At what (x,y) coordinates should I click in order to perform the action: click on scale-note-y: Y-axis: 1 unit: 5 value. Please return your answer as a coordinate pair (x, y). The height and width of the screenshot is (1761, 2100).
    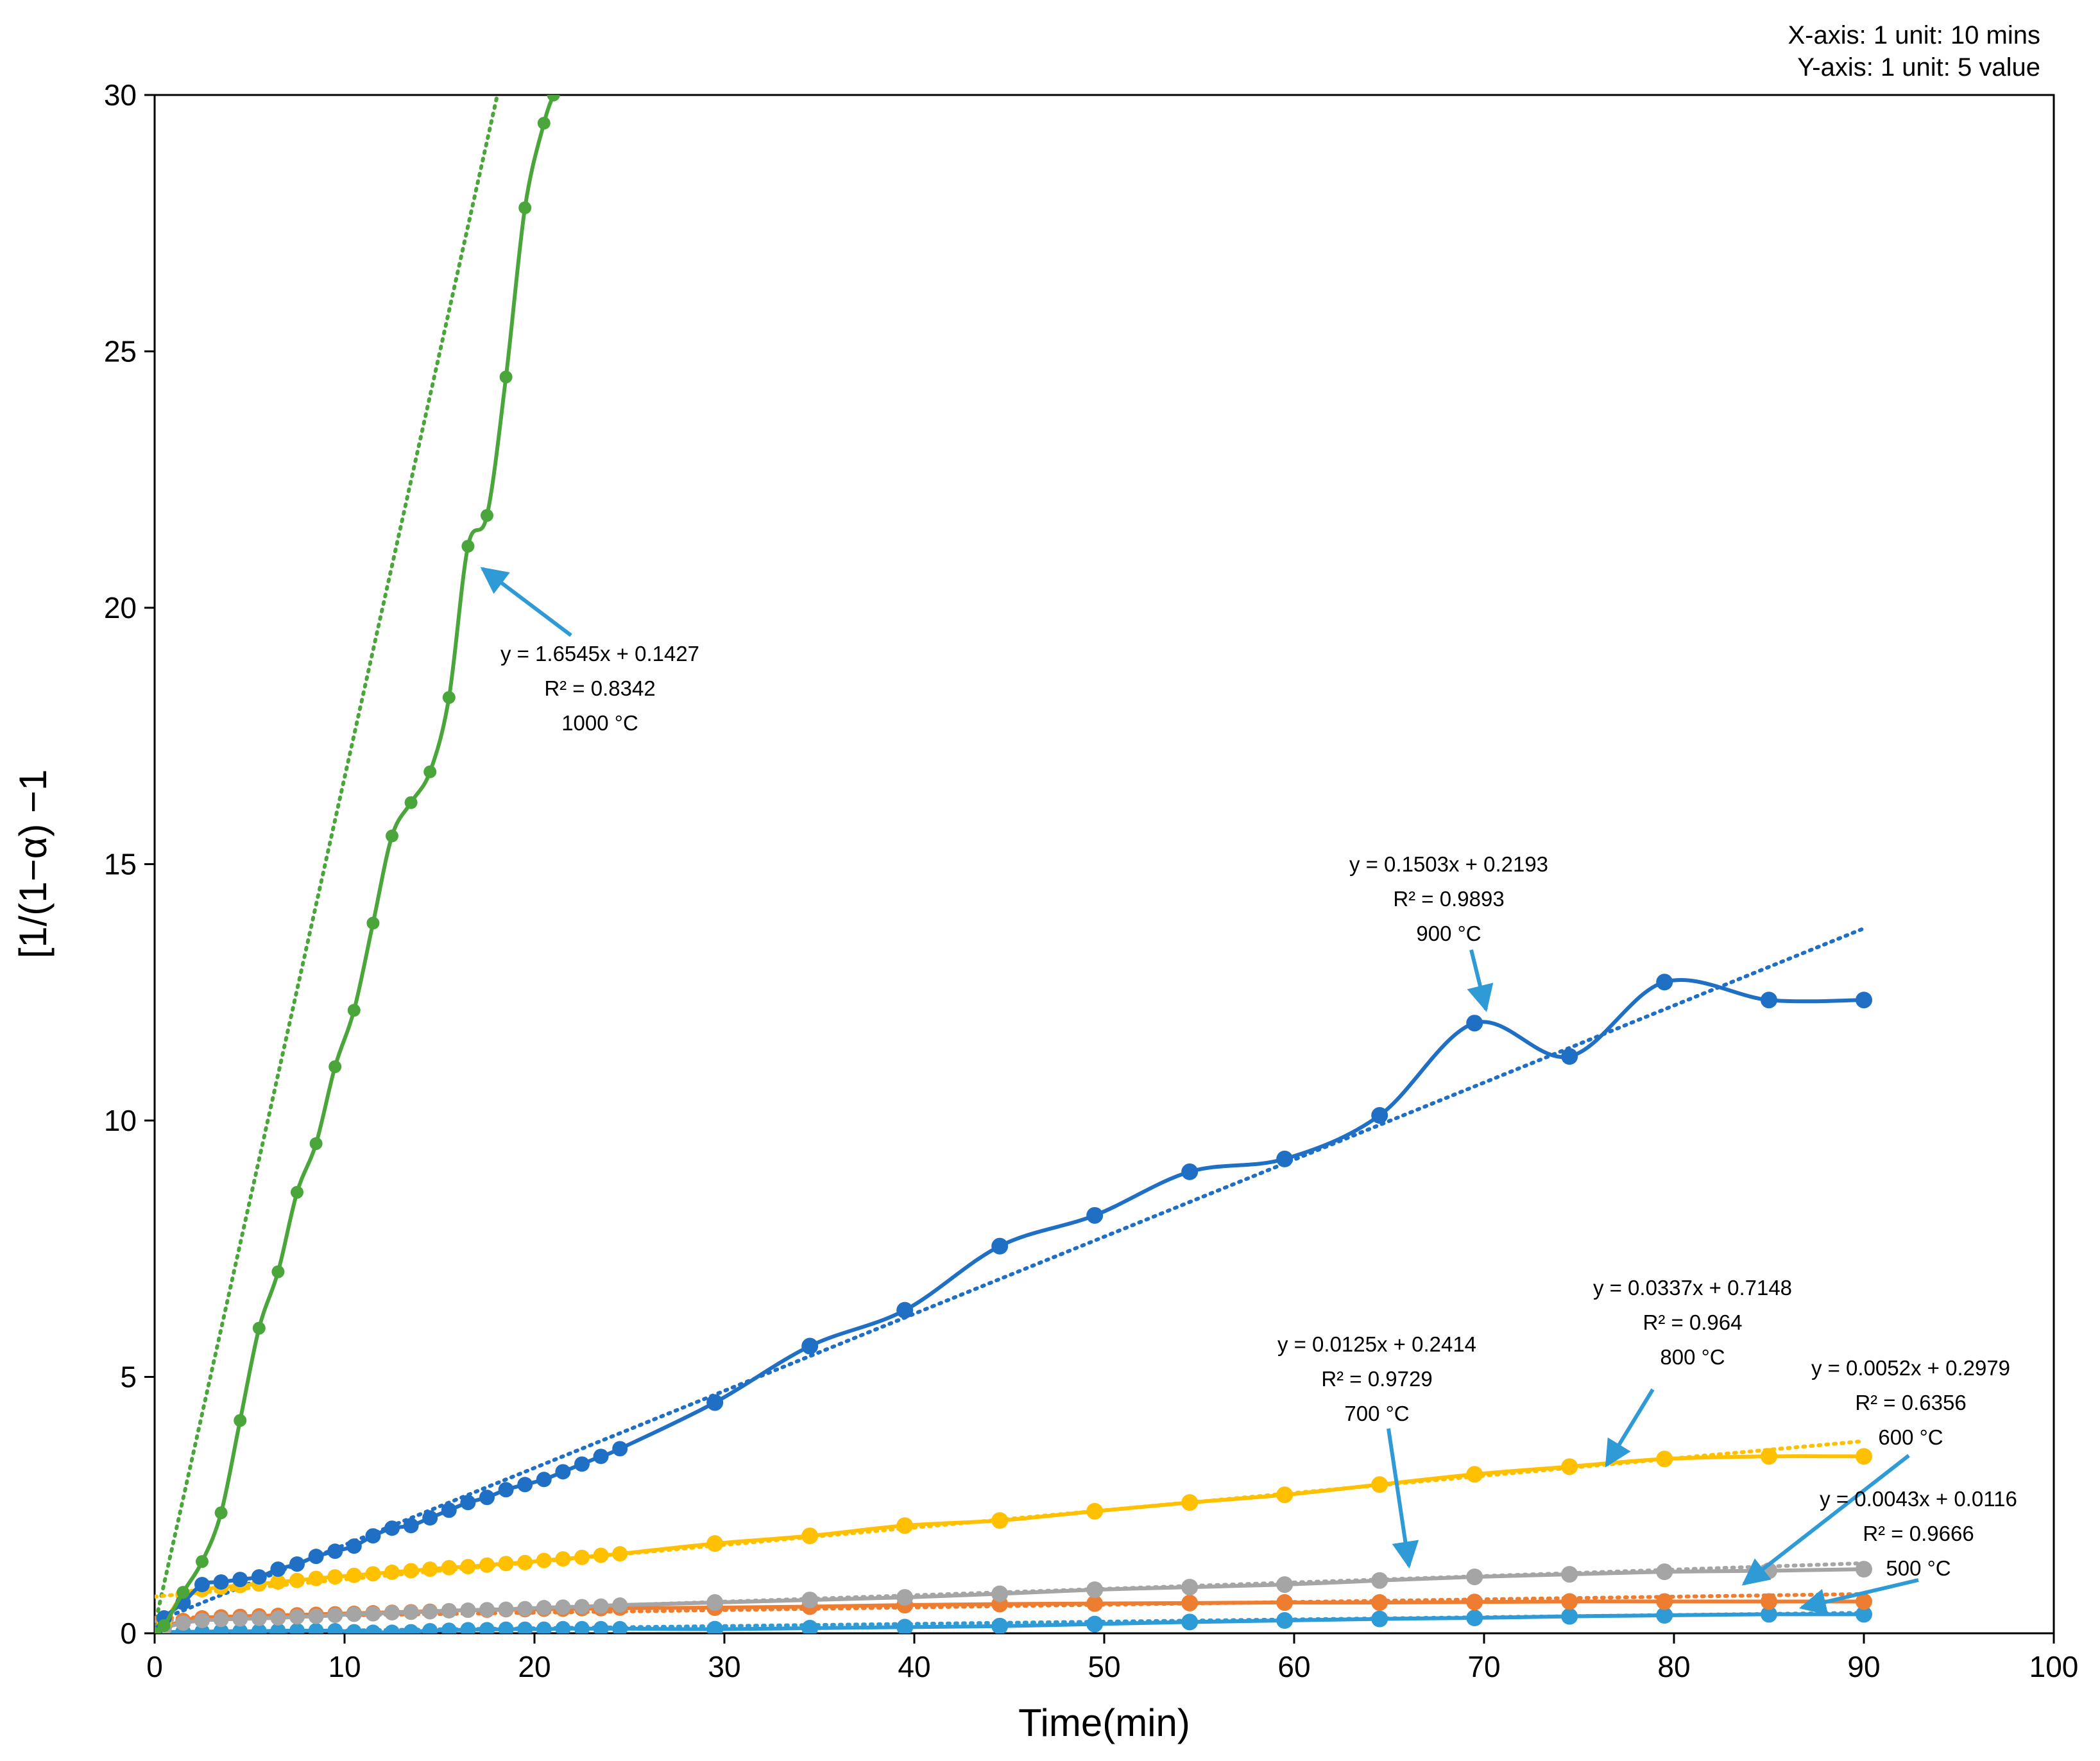
    Looking at the image, I should click on (1918, 67).